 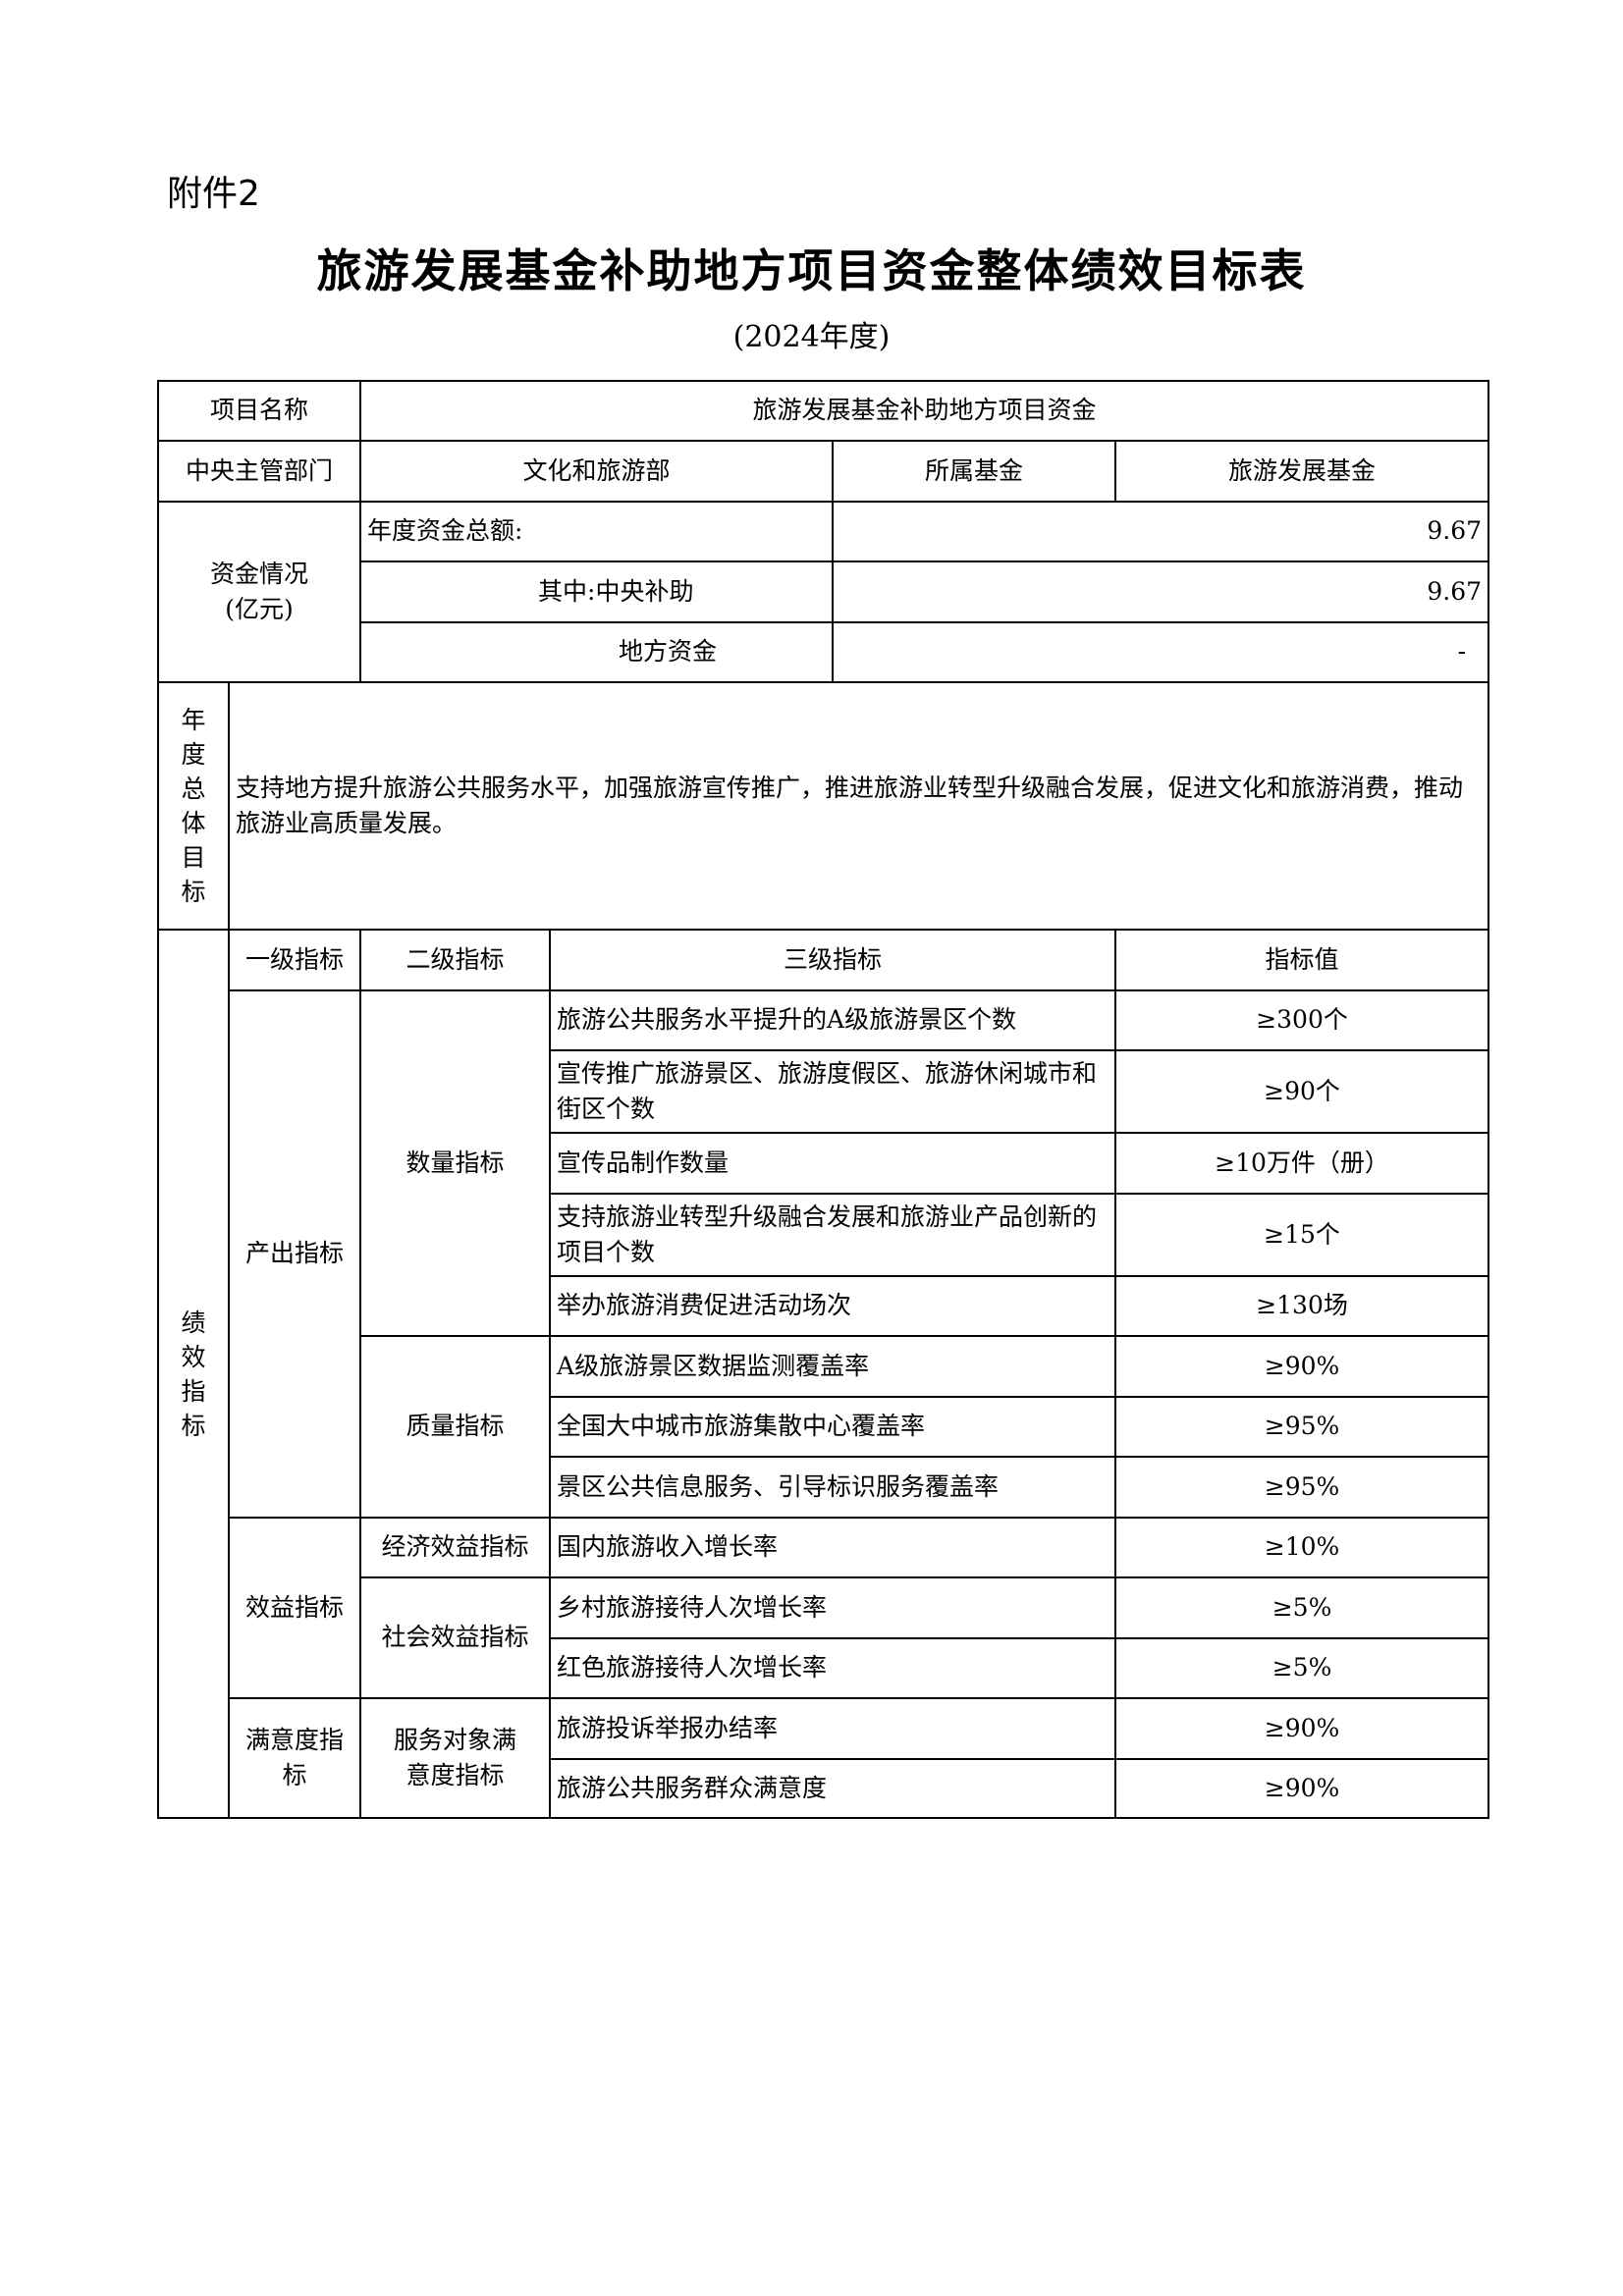 What do you see at coordinates (259, 609) in the screenshot?
I see `funds-unit: (亿元)` at bounding box center [259, 609].